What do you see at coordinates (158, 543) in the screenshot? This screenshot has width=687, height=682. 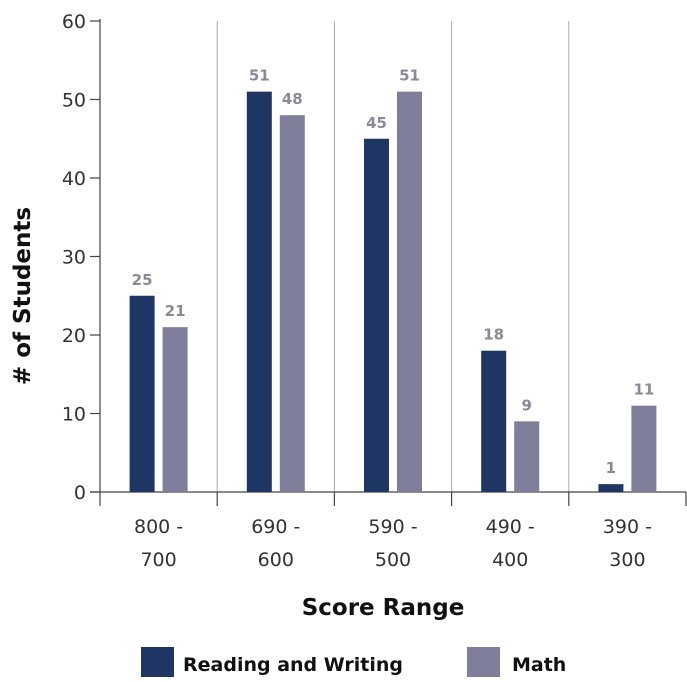 I see `x-tick-label: 800 -700` at bounding box center [158, 543].